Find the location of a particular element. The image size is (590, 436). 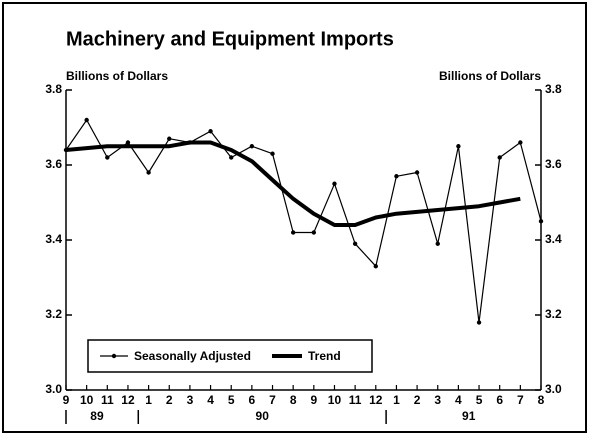

y2-tick-label: 3.8 is located at coordinates (553, 89).